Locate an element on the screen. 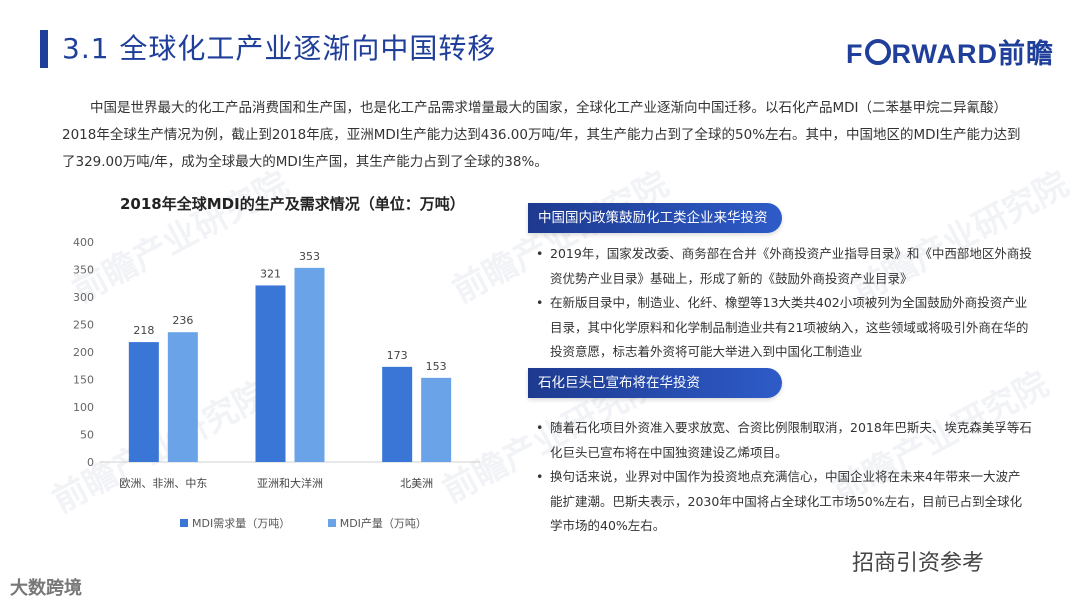 The image size is (1080, 608). section-heading-policy: 中国国内政策鼓励化工类企业来华投资 is located at coordinates (655, 218).